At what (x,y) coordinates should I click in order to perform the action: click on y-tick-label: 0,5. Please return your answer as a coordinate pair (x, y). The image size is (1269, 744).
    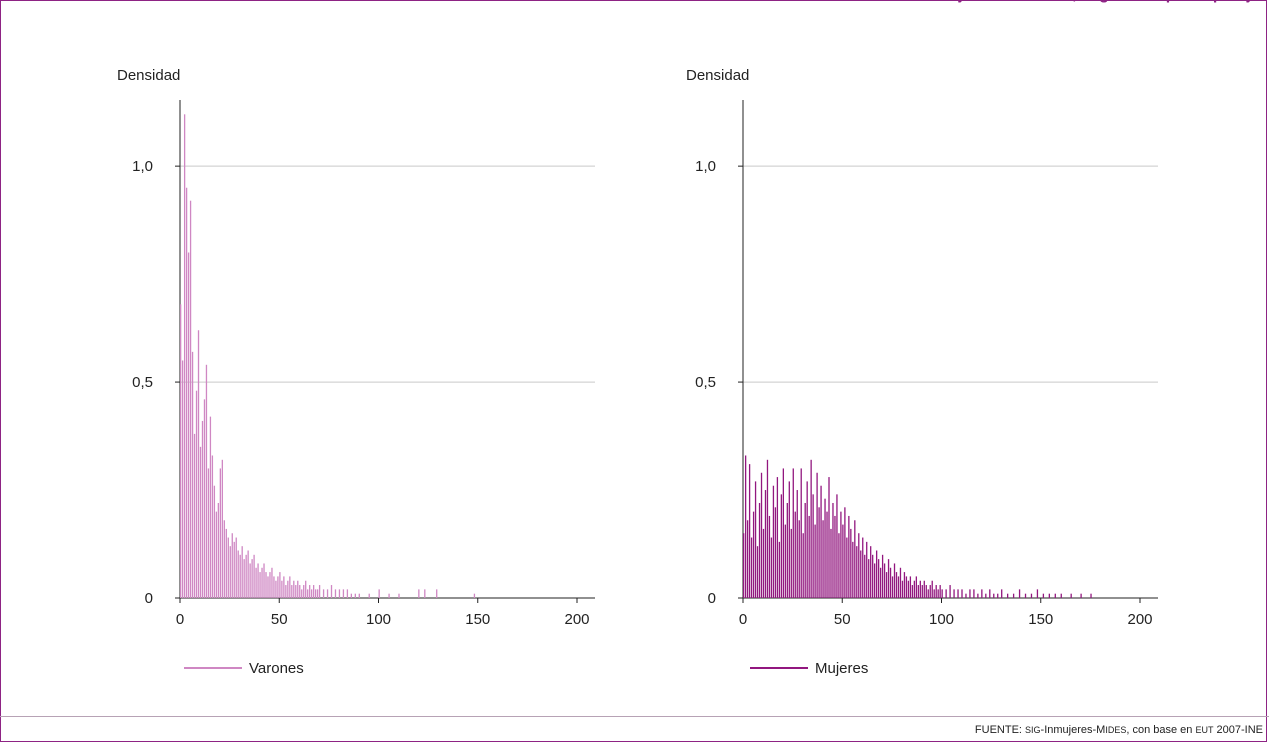
    Looking at the image, I should click on (705, 382).